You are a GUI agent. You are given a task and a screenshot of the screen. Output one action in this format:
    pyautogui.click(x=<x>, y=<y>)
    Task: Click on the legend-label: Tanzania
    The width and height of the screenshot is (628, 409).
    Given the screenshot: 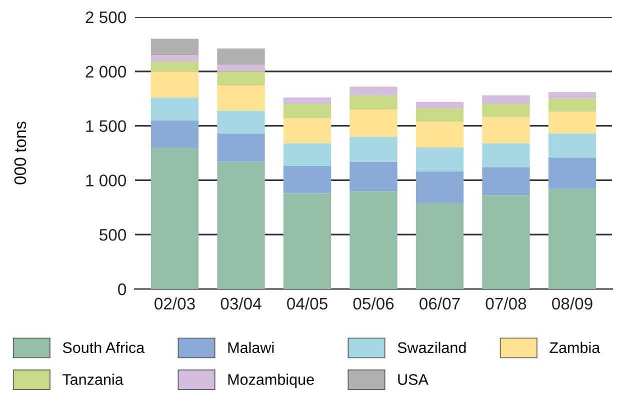 What is the action you would take?
    pyautogui.click(x=93, y=379)
    